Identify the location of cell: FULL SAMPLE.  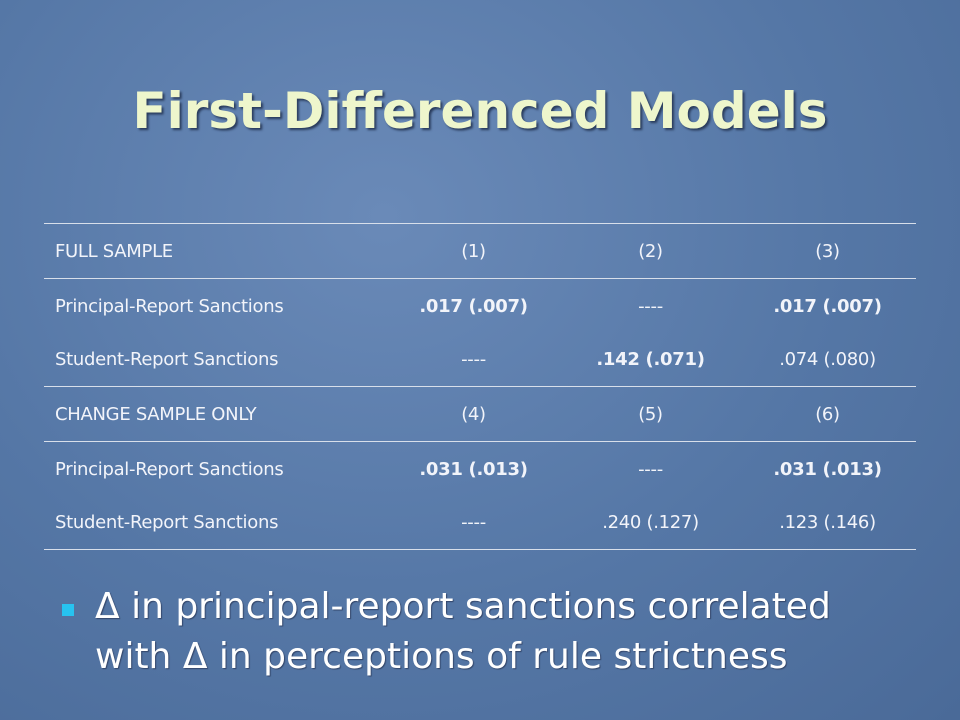
(214, 251).